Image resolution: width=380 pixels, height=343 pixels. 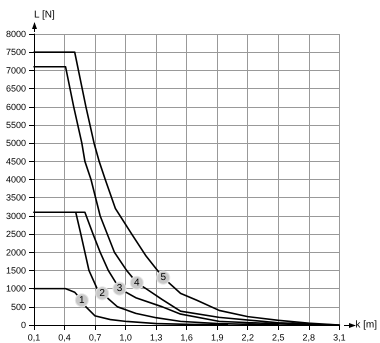 What do you see at coordinates (247, 337) in the screenshot?
I see `x-tick-label: 2,2` at bounding box center [247, 337].